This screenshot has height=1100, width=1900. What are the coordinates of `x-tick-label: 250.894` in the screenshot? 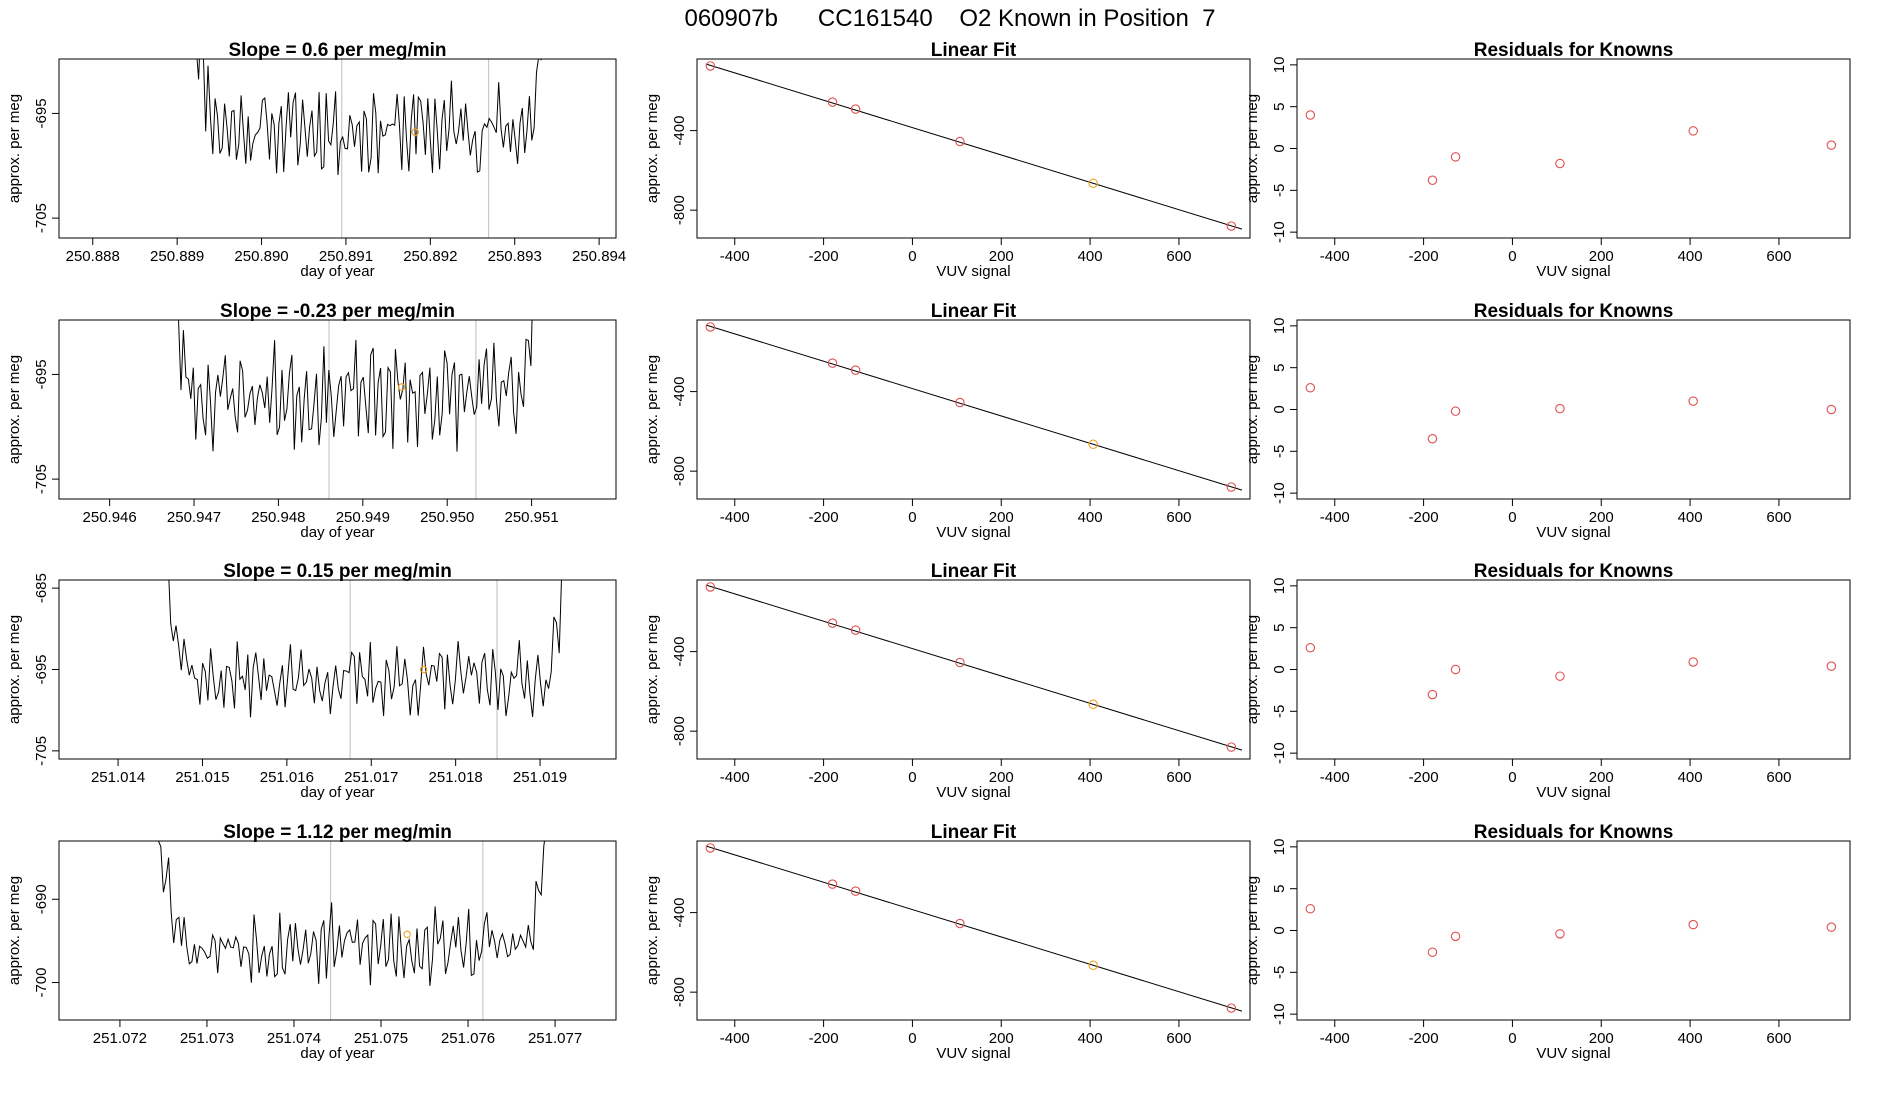 It's located at (599, 256).